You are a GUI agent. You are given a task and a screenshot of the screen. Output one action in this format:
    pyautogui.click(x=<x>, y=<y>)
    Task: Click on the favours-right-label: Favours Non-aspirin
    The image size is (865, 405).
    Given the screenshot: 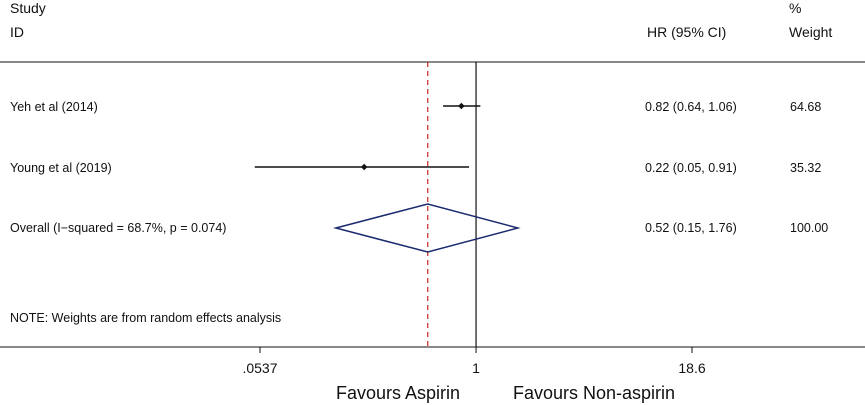 What is the action you would take?
    pyautogui.click(x=594, y=393)
    